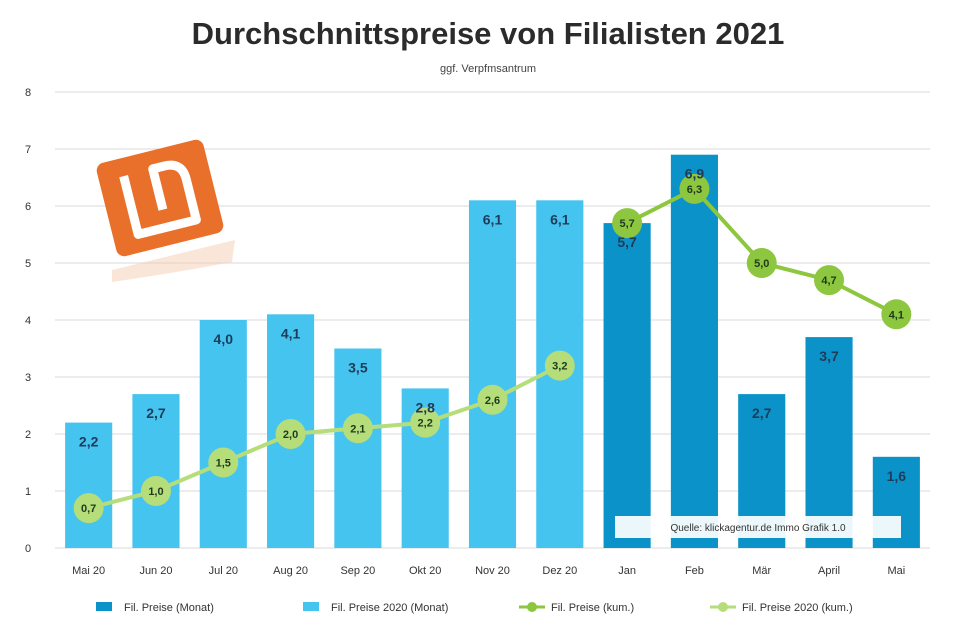 This screenshot has height=635, width=960. What do you see at coordinates (829, 356) in the screenshot?
I see `bar-value-label: 3,7` at bounding box center [829, 356].